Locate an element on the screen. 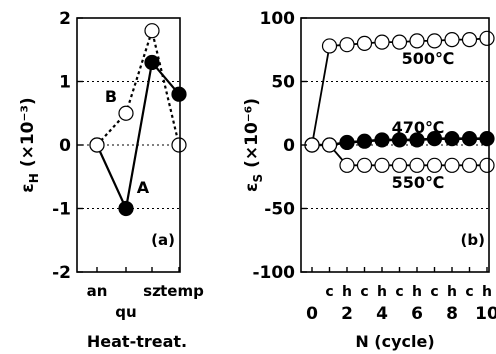 Image resolution: width=496 pixels, height=354 pixels. series-label-b: B is located at coordinates (111, 96).